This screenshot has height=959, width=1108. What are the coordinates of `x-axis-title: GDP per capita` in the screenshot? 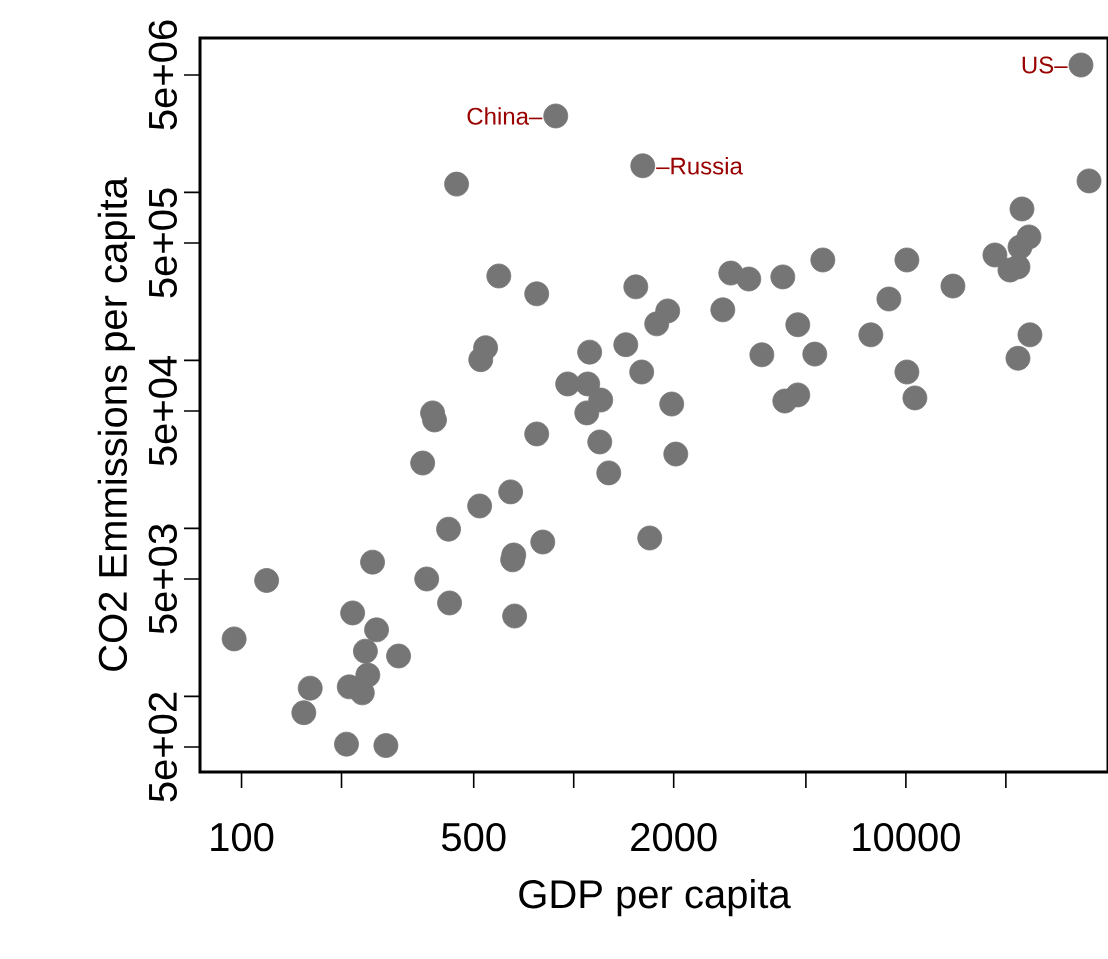 It's located at (655, 898).